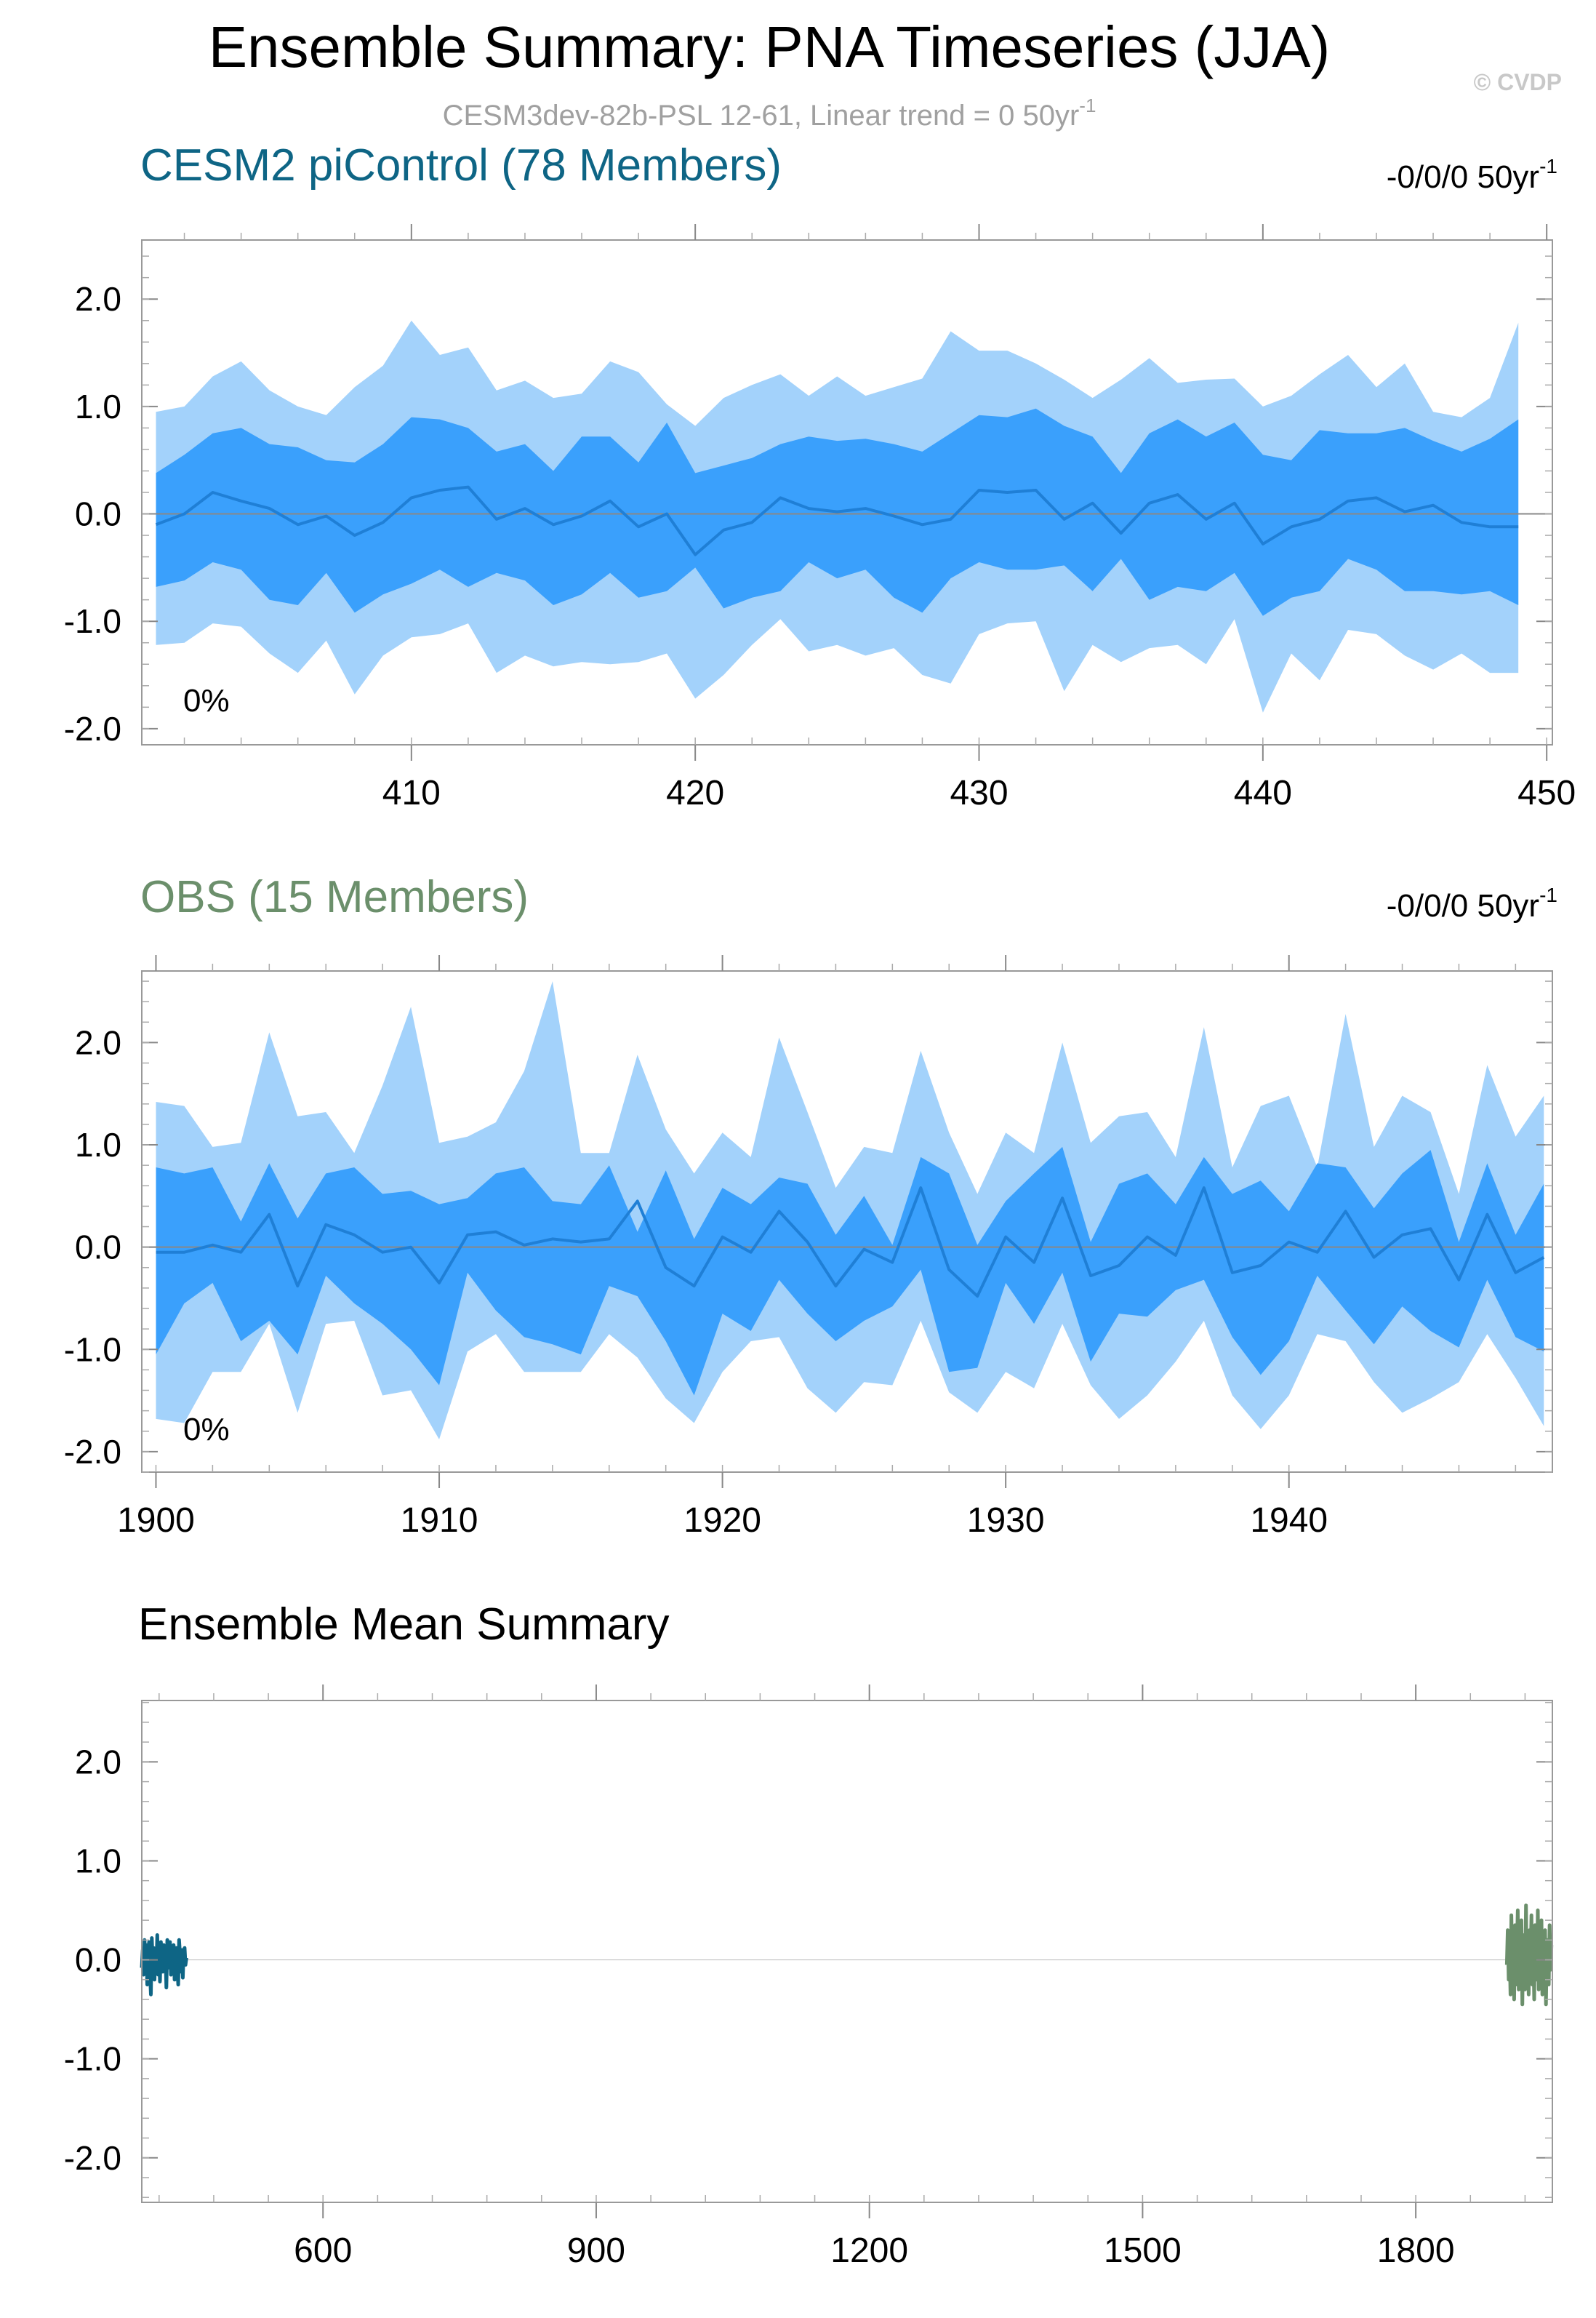  I want to click on x-tick-label: 600, so click(323, 2250).